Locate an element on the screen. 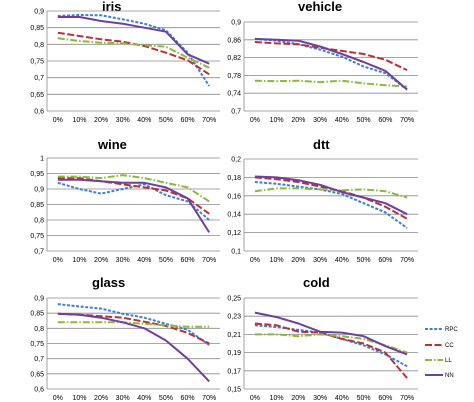 Image resolution: width=474 pixels, height=402 pixels. y-tick-label: 0,23 is located at coordinates (234, 317).